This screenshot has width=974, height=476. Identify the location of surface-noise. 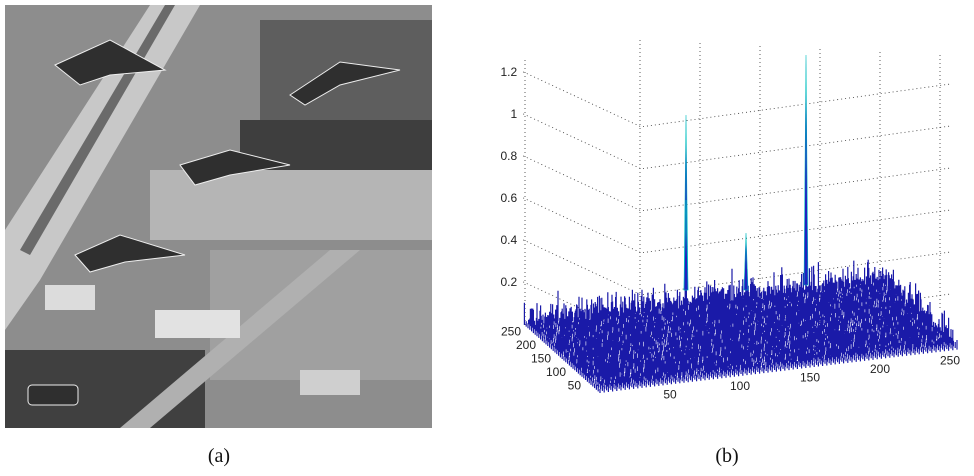
(740, 326).